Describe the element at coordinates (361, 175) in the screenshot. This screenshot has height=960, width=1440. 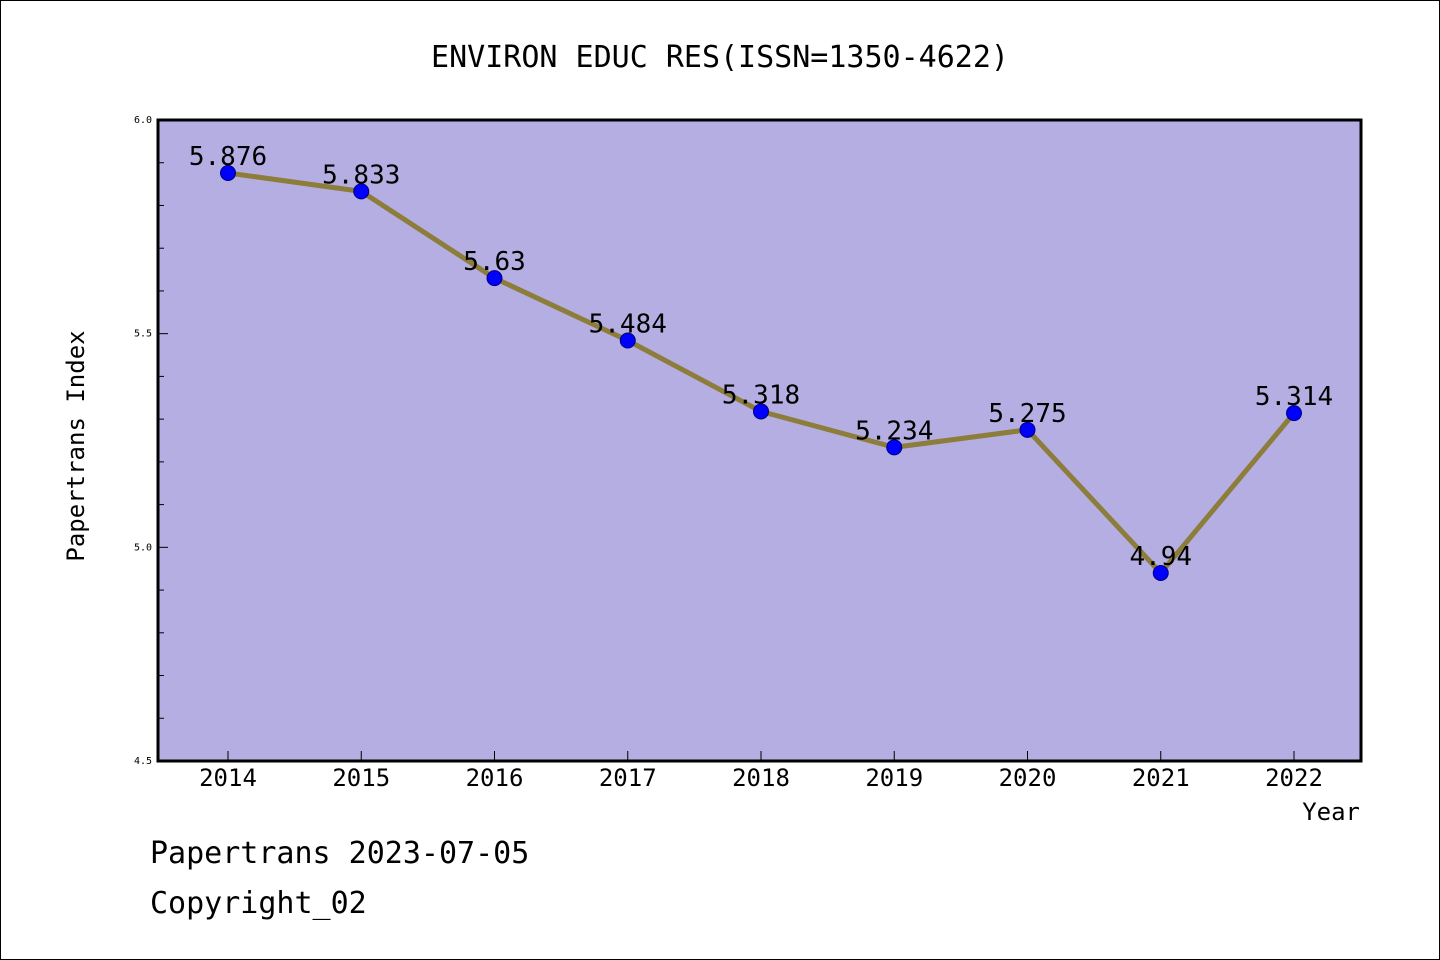
I see `data-label: 5.833` at that location.